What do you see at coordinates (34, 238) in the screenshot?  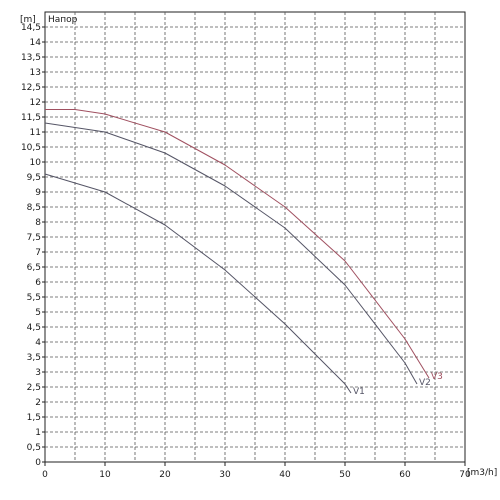 I see `y-tick-label: 7,5` at bounding box center [34, 238].